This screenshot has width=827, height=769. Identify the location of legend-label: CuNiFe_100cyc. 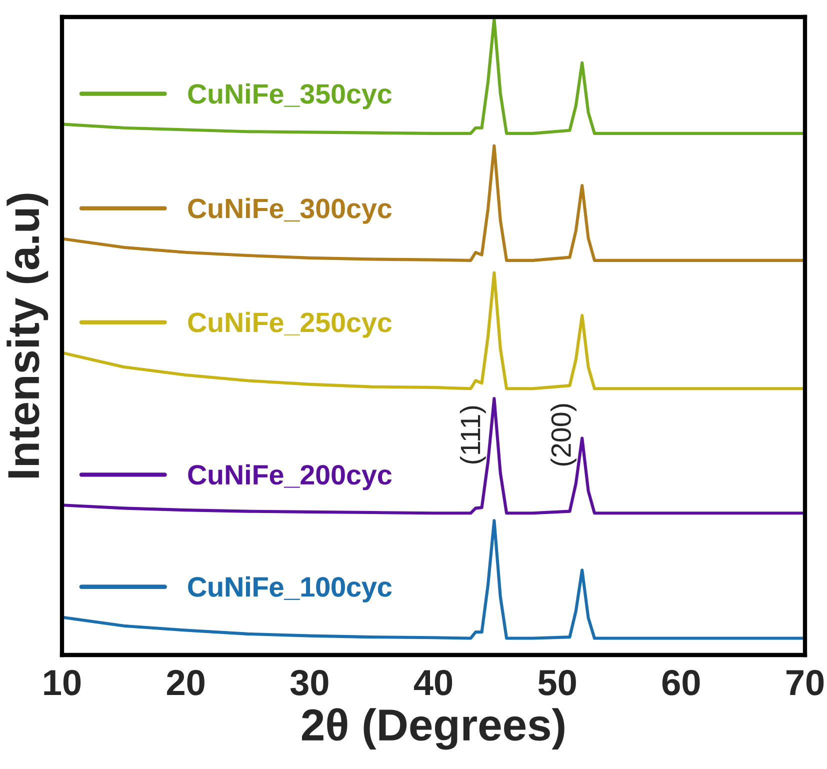
(290, 589).